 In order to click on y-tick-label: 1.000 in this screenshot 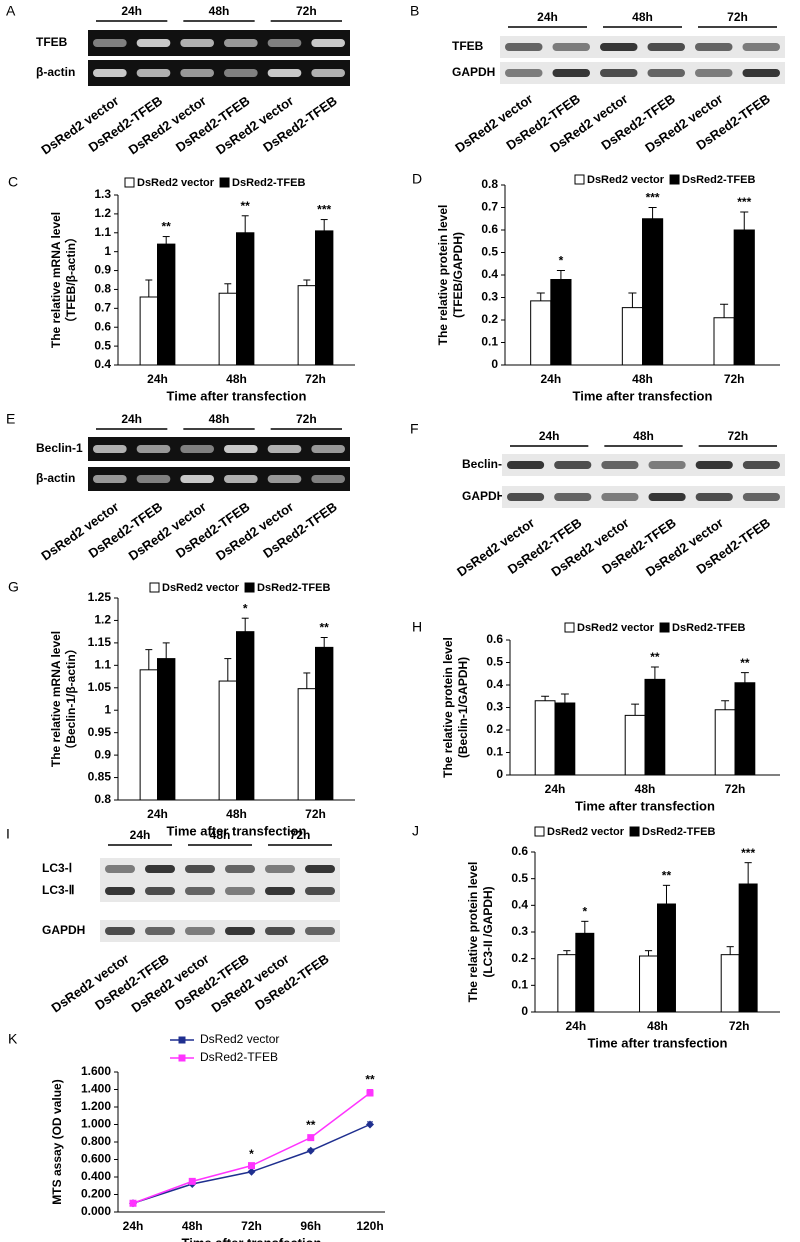, I will do `click(96, 1124)`.